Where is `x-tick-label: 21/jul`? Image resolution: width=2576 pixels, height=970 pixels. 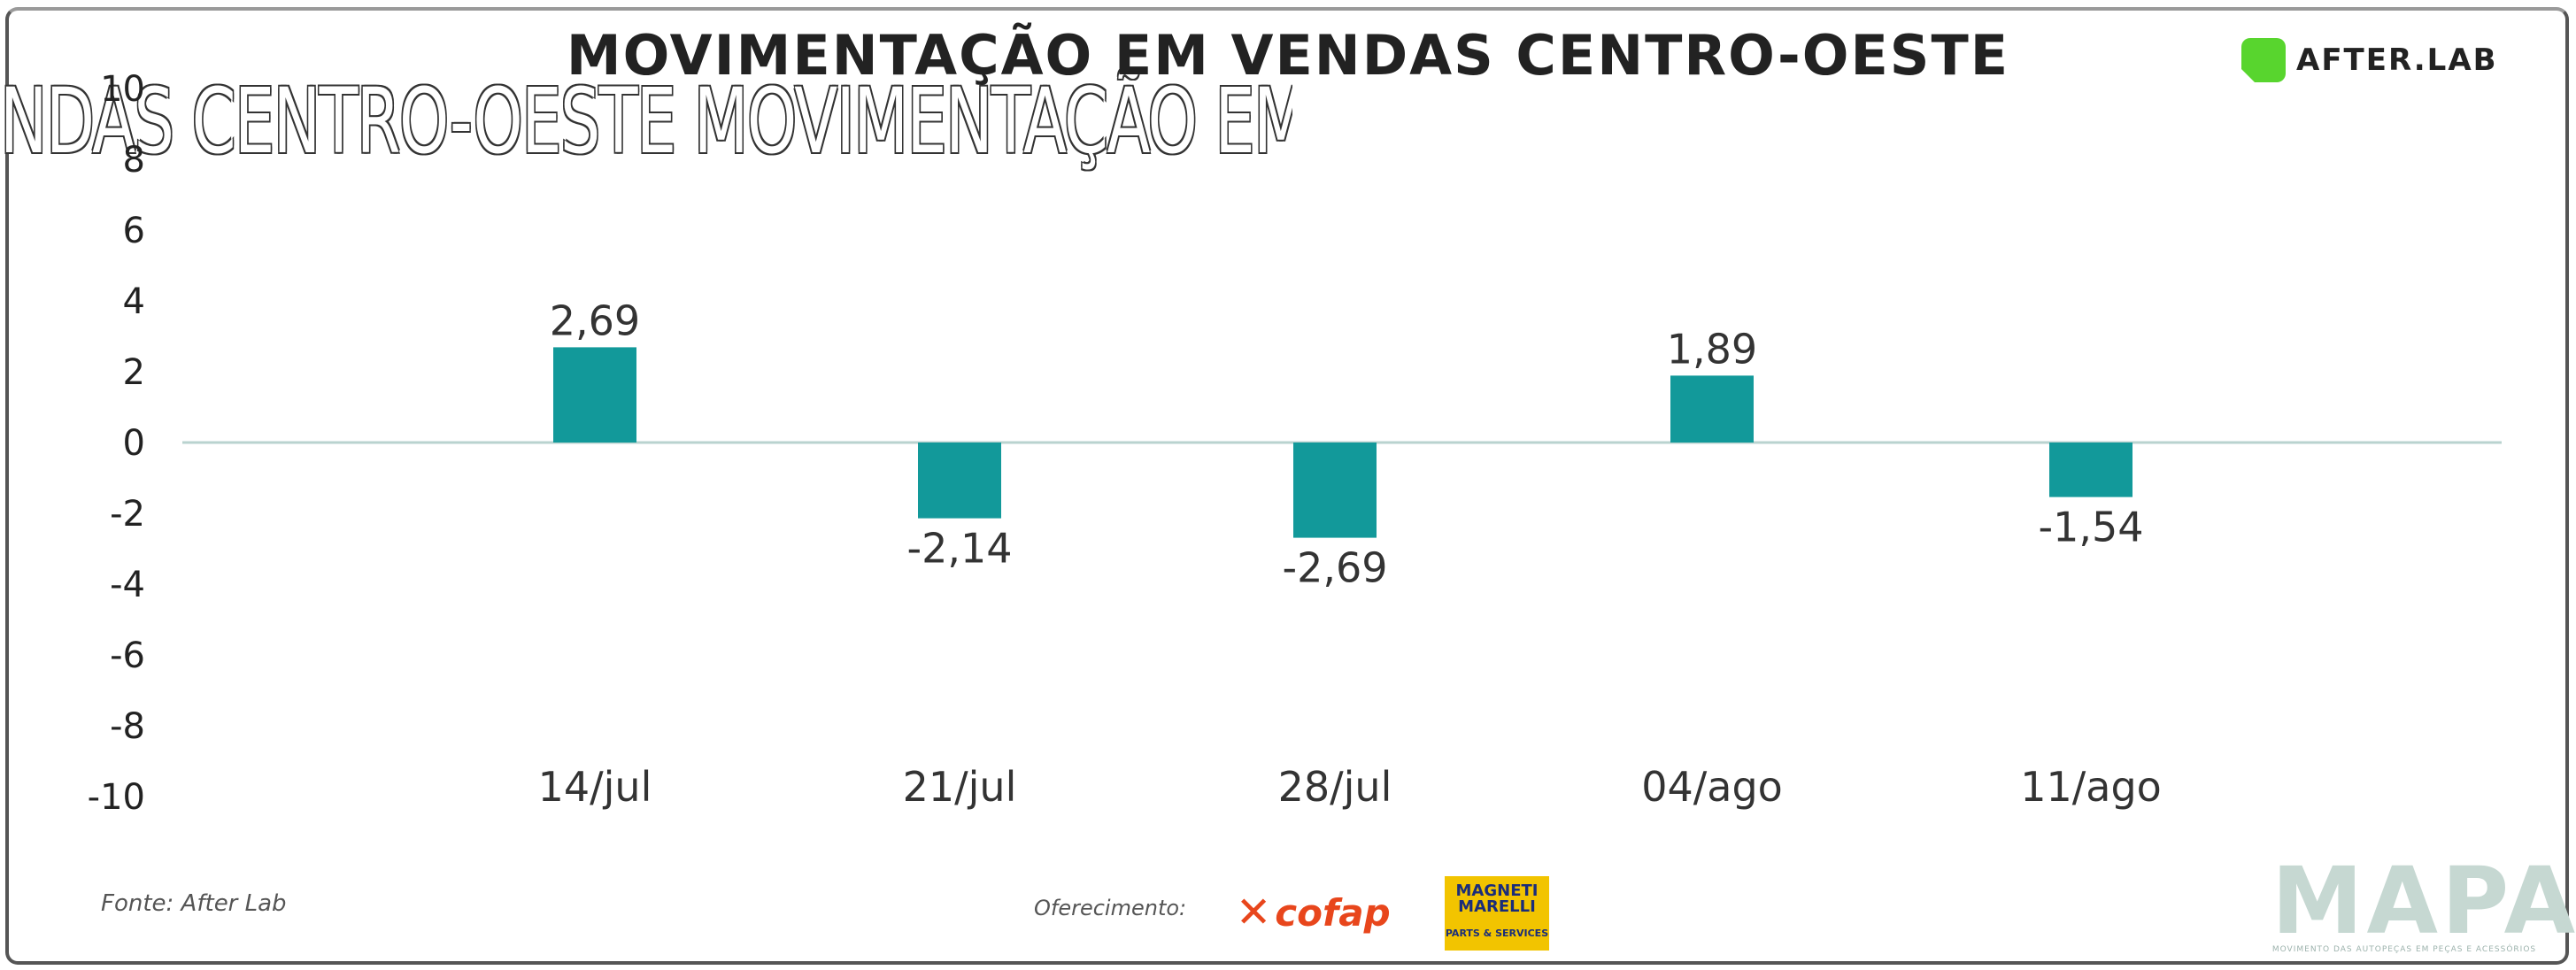 x-tick-label: 21/jul is located at coordinates (960, 787).